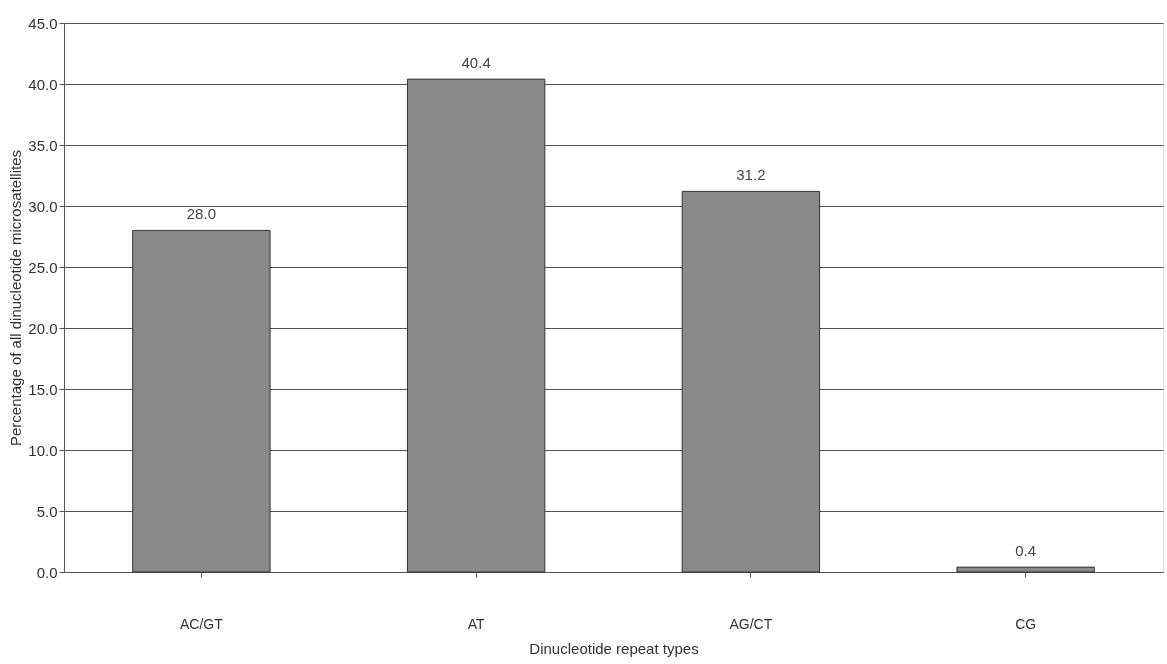 The width and height of the screenshot is (1167, 664). I want to click on y-tick-label: 20.0, so click(43, 328).